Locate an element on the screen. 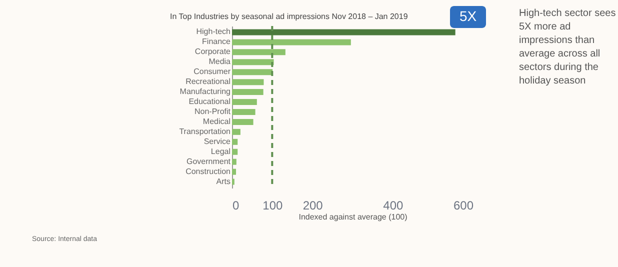 The image size is (618, 267). y-tick-label: Corporate is located at coordinates (213, 51).